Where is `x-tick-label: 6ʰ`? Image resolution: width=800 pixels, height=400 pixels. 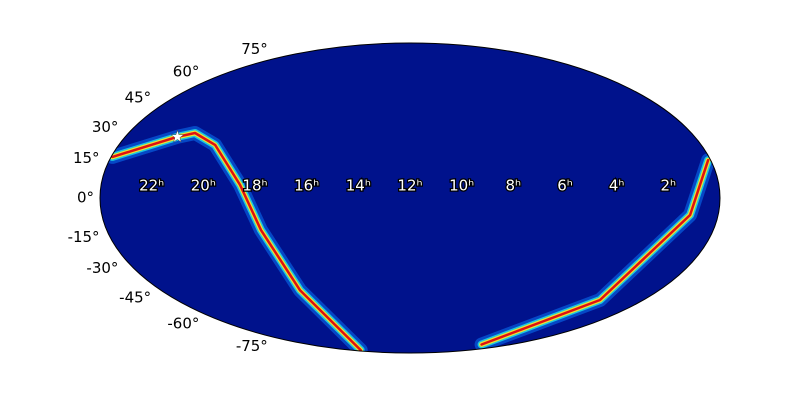 x-tick-label: 6ʰ is located at coordinates (565, 186).